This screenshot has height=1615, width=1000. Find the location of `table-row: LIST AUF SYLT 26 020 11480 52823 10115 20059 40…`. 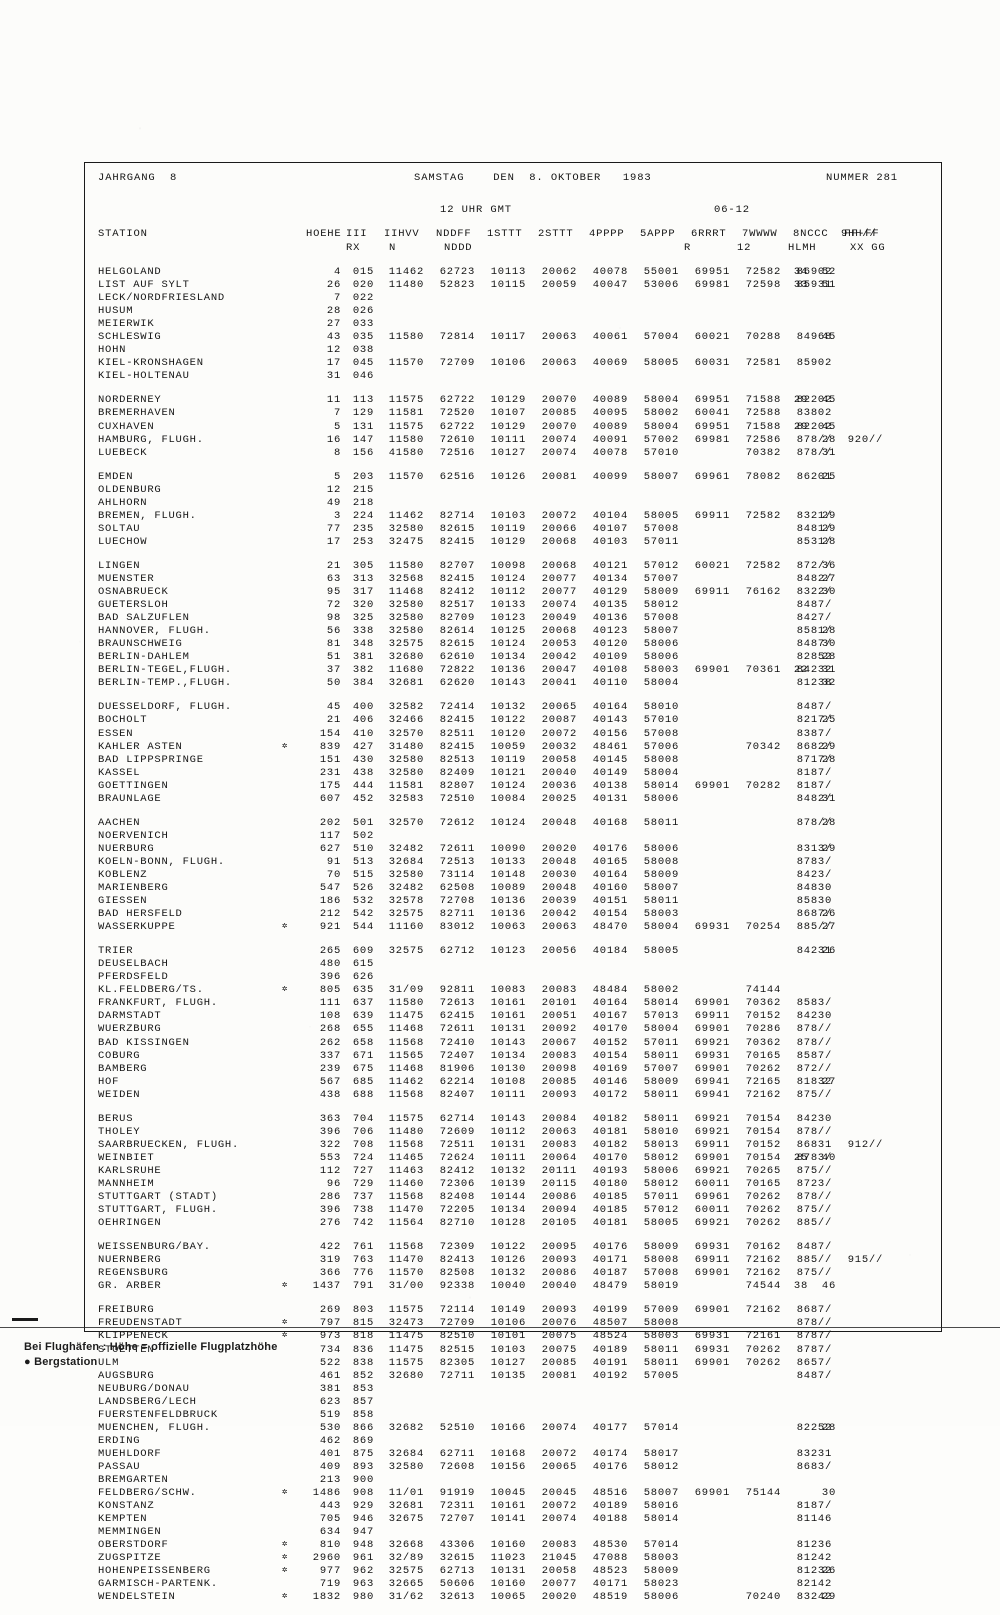

table-row: LIST AUF SYLT 26 020 11480 52823 10115 20059 40… is located at coordinates (512, 285).